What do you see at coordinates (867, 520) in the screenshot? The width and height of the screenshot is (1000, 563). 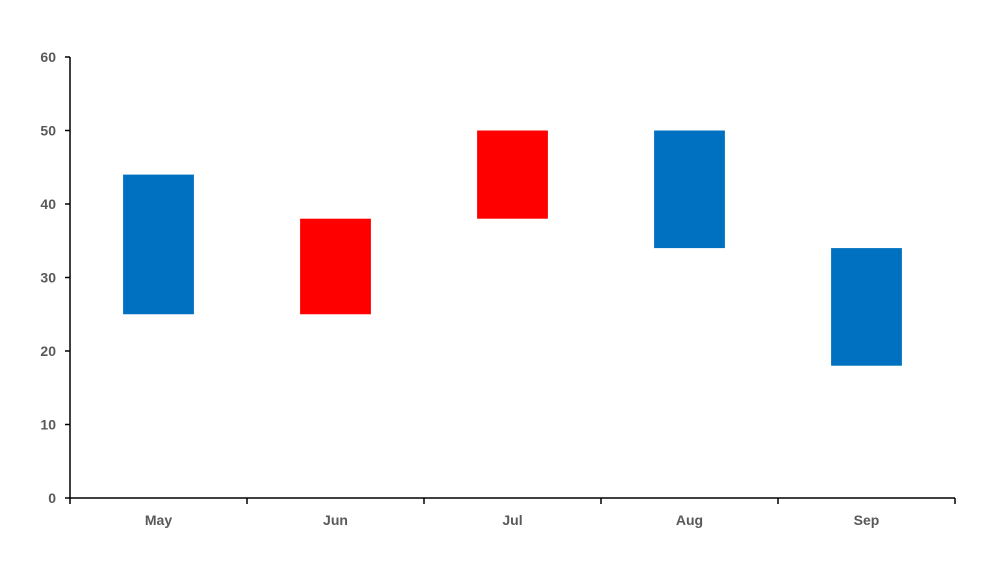 I see `x-tick-label-sep: Sep` at bounding box center [867, 520].